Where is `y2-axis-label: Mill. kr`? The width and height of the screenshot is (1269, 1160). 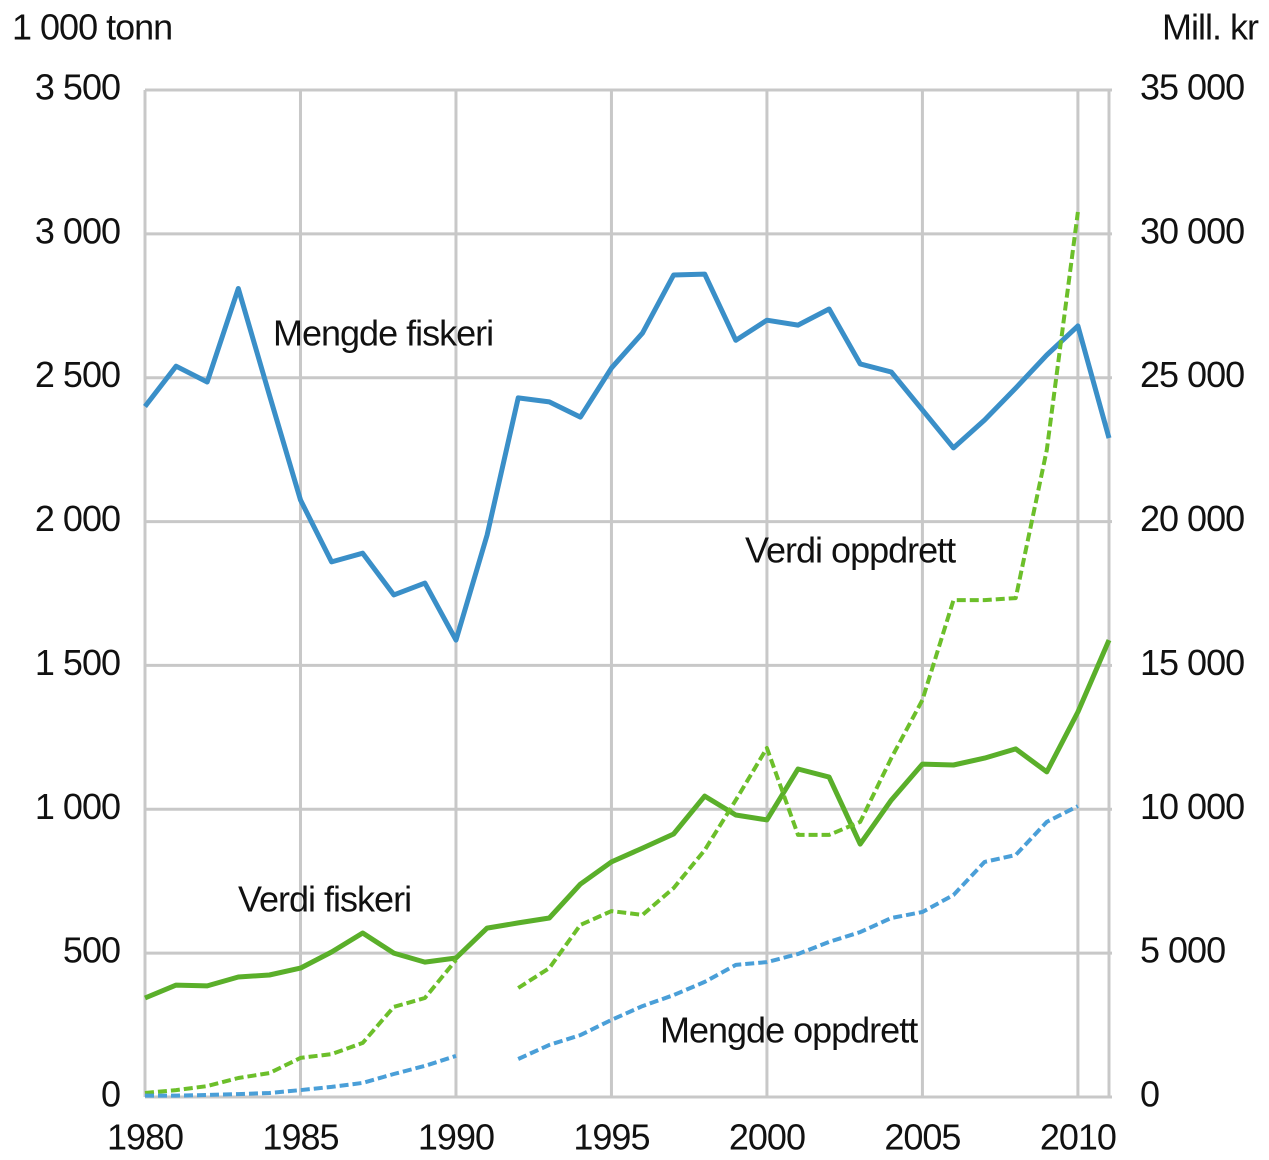 y2-axis-label: Mill. kr is located at coordinates (1210, 27).